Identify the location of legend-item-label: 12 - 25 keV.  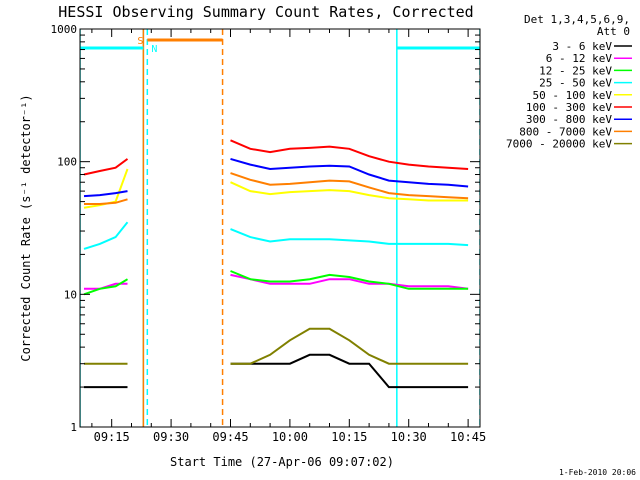
(575, 70).